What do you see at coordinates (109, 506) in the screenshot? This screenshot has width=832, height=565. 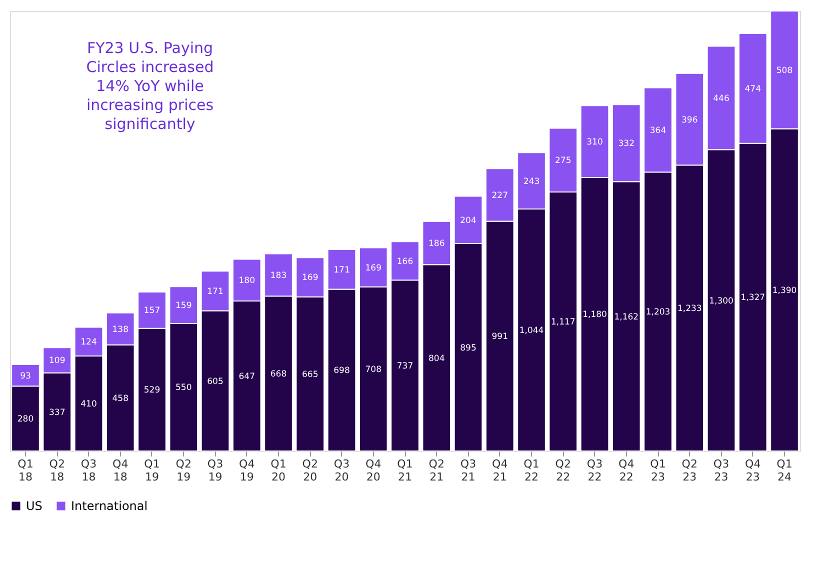 I see `legend-label: International` at bounding box center [109, 506].